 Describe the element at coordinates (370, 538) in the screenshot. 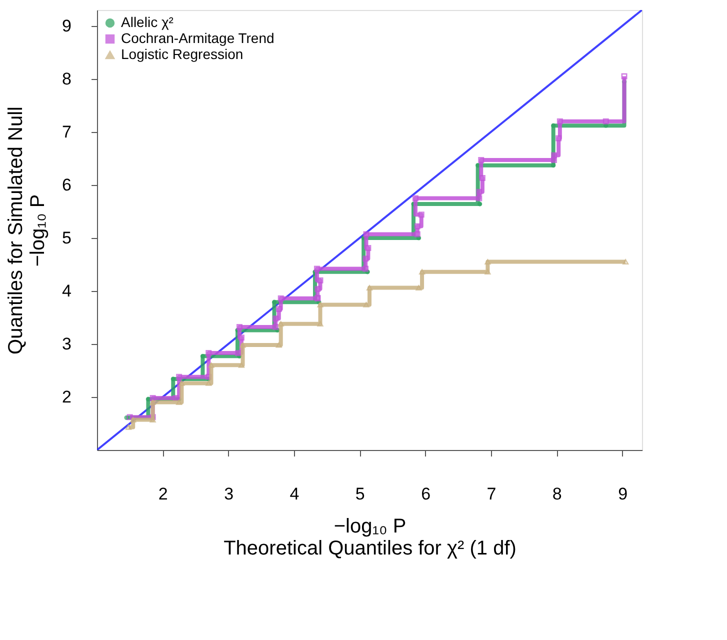

I see `x-axis-title: −log₁₀ P Theoretical Quantiles for χ² (1 df)` at that location.